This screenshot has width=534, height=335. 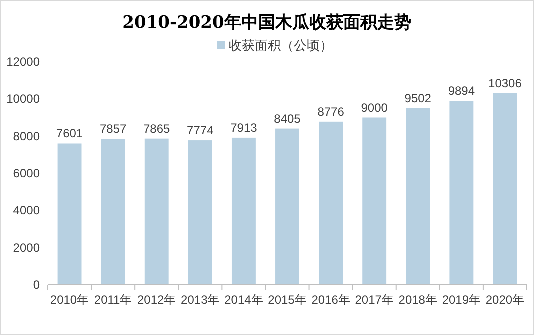 What do you see at coordinates (374, 107) in the screenshot?
I see `data-label: 9000` at bounding box center [374, 107].